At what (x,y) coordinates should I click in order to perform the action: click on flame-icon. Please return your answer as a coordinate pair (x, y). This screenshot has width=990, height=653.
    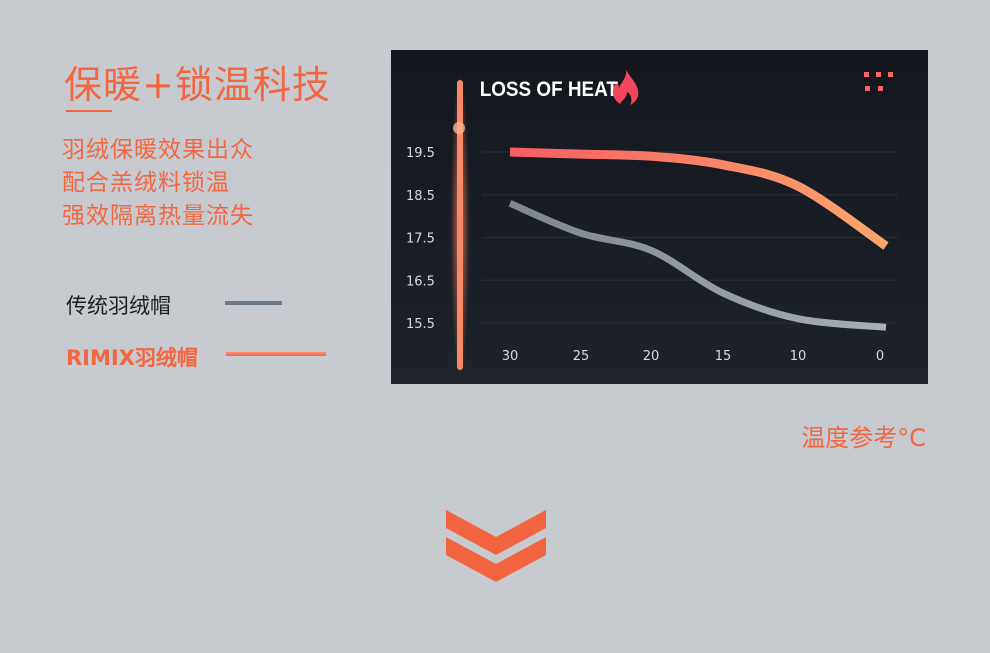
    Looking at the image, I should click on (625, 87).